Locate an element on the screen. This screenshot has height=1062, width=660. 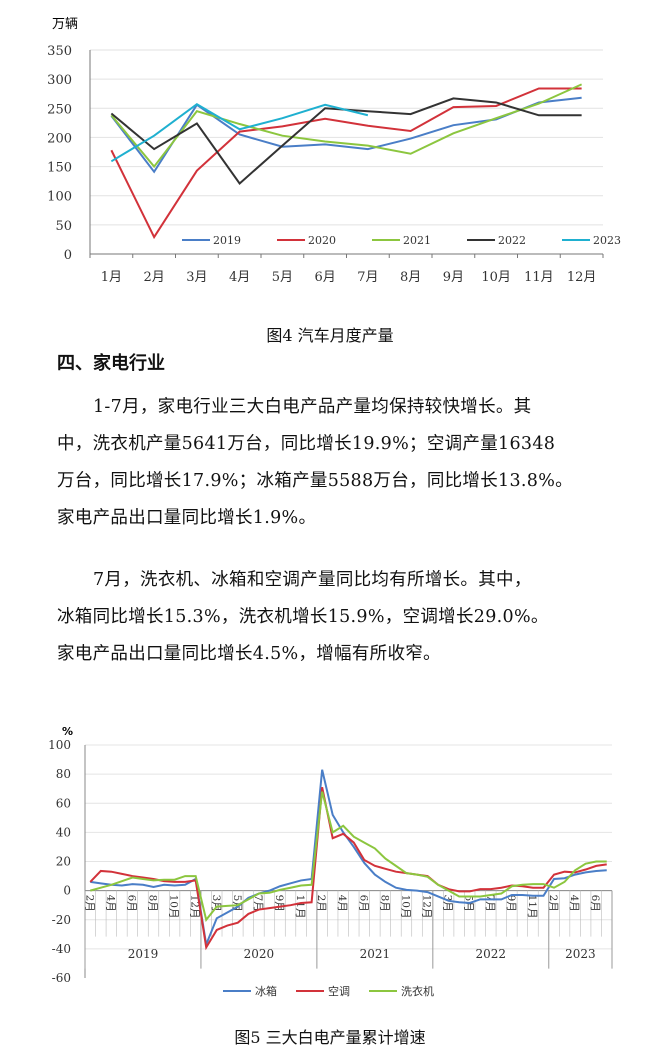
series-line-2023 is located at coordinates (239, 133).